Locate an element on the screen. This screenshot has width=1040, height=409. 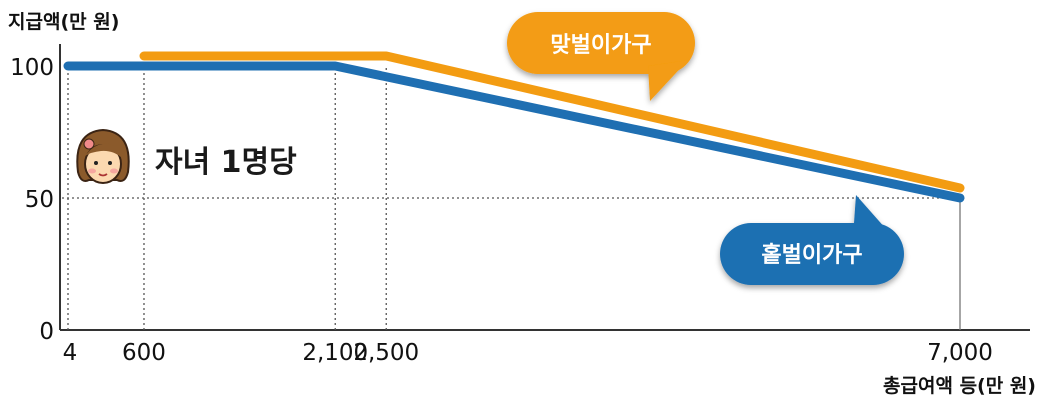
child-face-icon is located at coordinates (103, 156).